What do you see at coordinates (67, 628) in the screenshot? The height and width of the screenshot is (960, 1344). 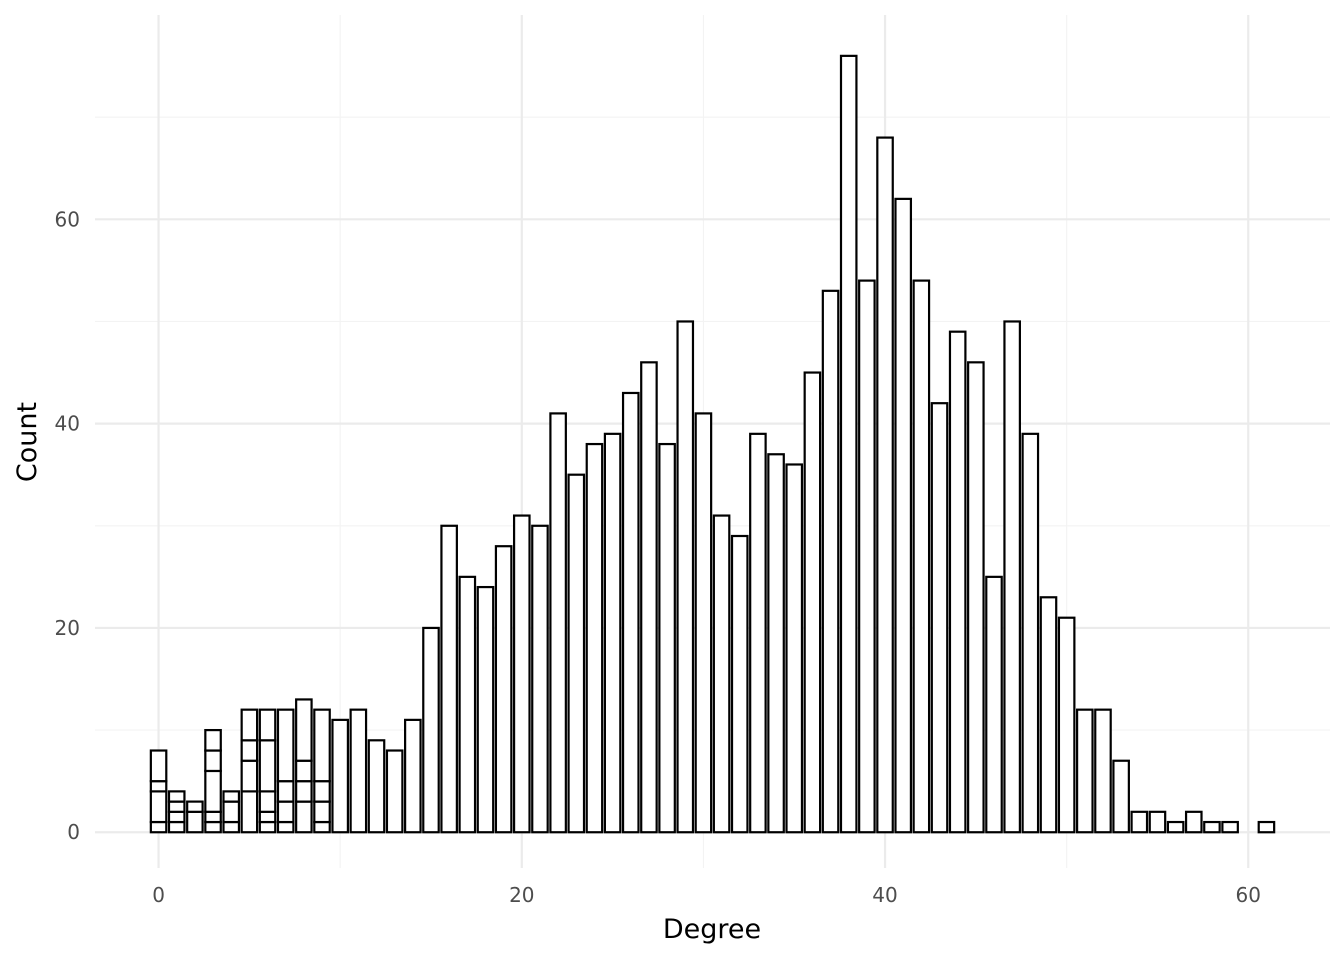 I see `y-tick-label: 20` at bounding box center [67, 628].